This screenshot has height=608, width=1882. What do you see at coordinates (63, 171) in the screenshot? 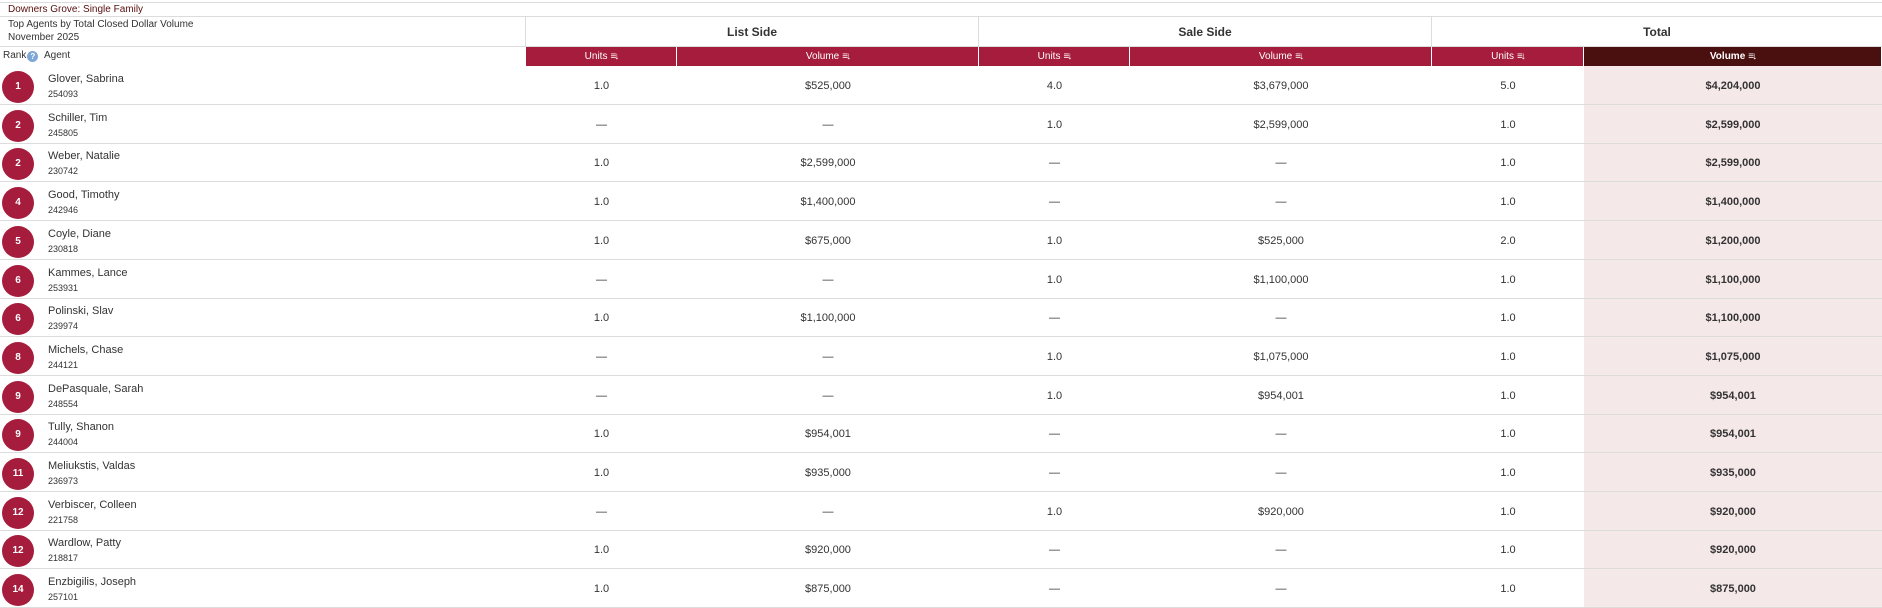
I see `agent-id: 230742` at bounding box center [63, 171].